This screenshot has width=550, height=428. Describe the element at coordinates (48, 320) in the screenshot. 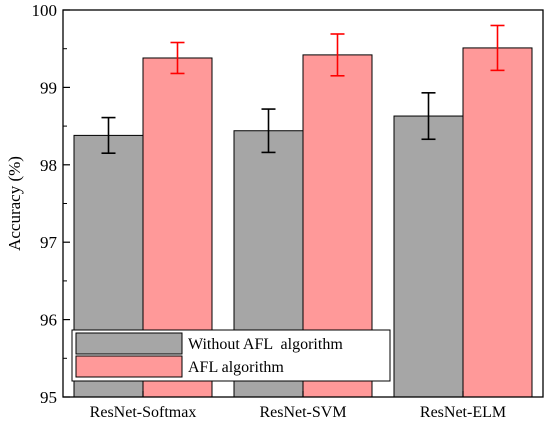

I see `y-tick-label-1: 96` at that location.